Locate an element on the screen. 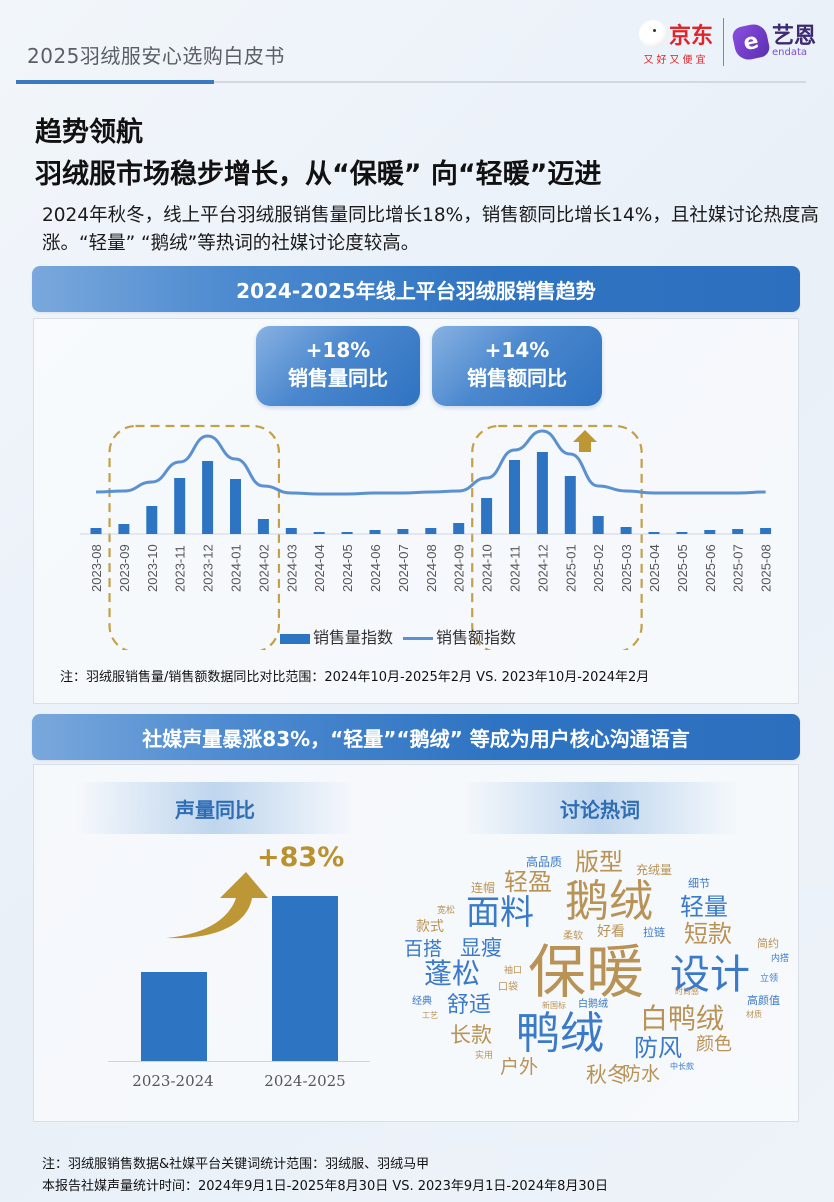 This screenshot has width=834, height=1202. header-title: 2025羽绒服安心选购白皮书 is located at coordinates (156, 56).